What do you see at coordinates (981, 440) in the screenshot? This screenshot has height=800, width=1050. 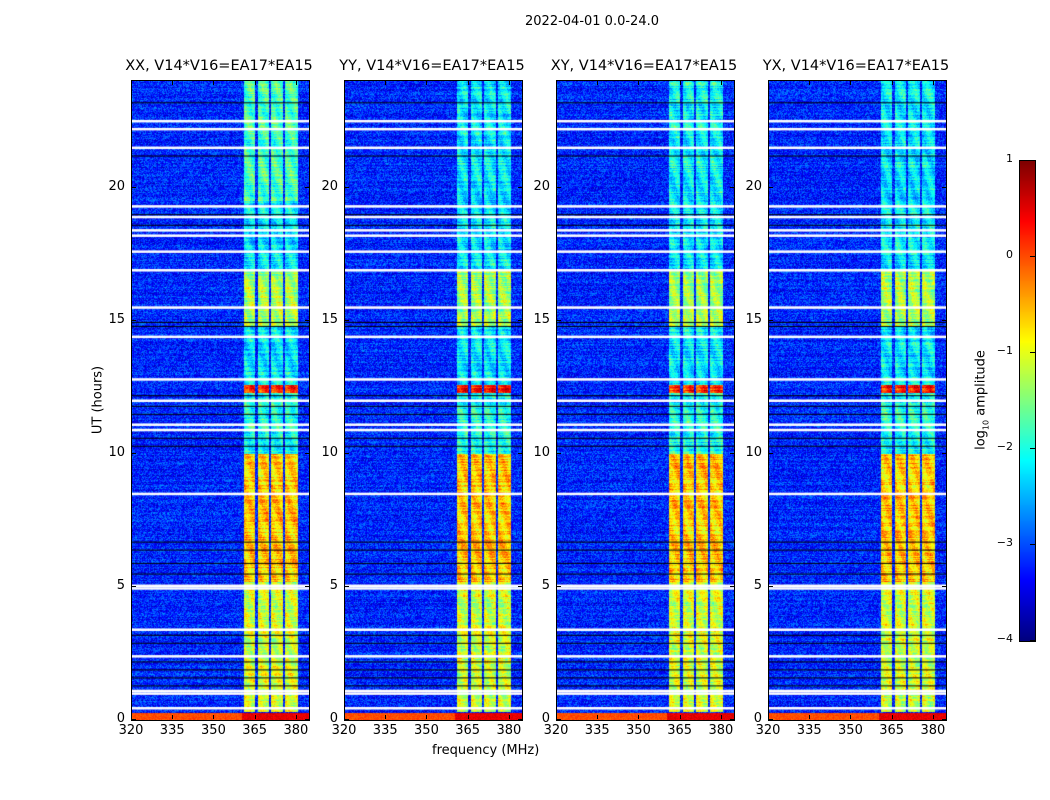 I see `colorbar-label-main: log` at bounding box center [981, 440].